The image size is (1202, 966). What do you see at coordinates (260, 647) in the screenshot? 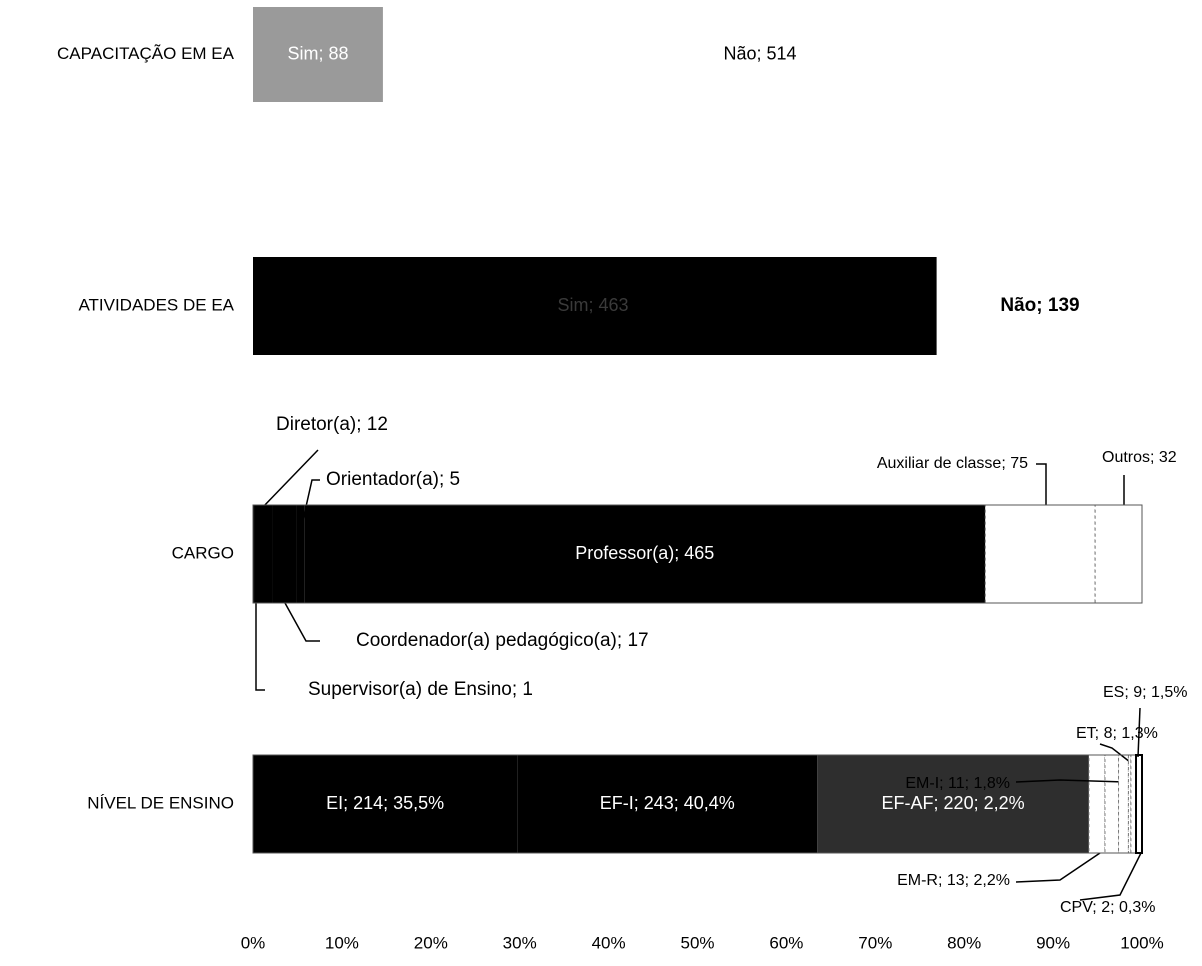
I see `leader-line-supervisor-a-de-ensino` at bounding box center [260, 647].